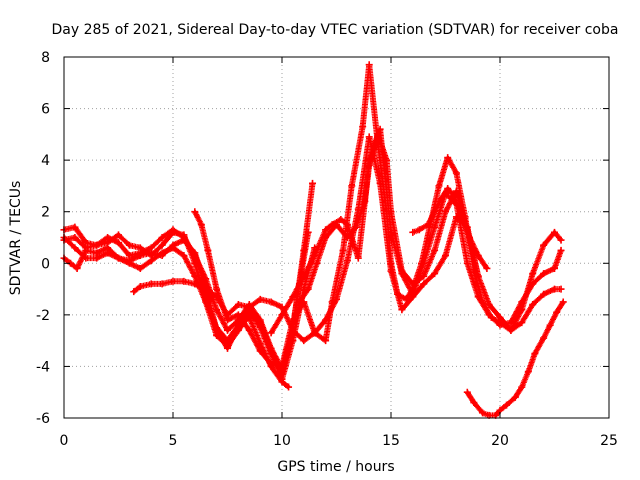 The image size is (640, 480). I want to click on y-tick-label: -2, so click(43, 316).